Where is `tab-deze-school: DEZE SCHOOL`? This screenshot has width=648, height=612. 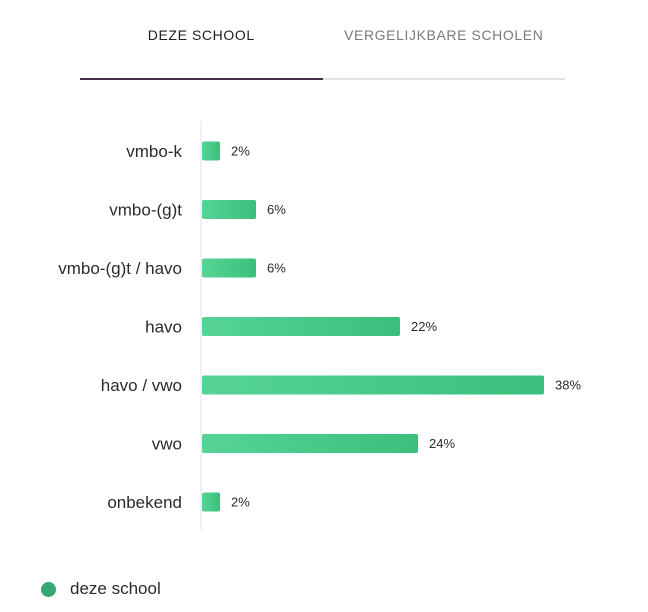
tab-deze-school: DEZE SCHOOL is located at coordinates (201, 40).